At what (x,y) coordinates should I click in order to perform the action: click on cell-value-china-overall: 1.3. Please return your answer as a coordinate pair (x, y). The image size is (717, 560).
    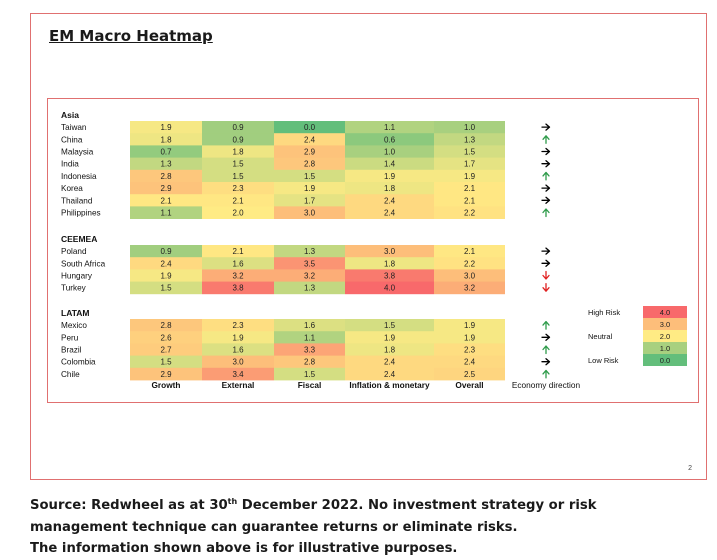
    Looking at the image, I should click on (470, 139).